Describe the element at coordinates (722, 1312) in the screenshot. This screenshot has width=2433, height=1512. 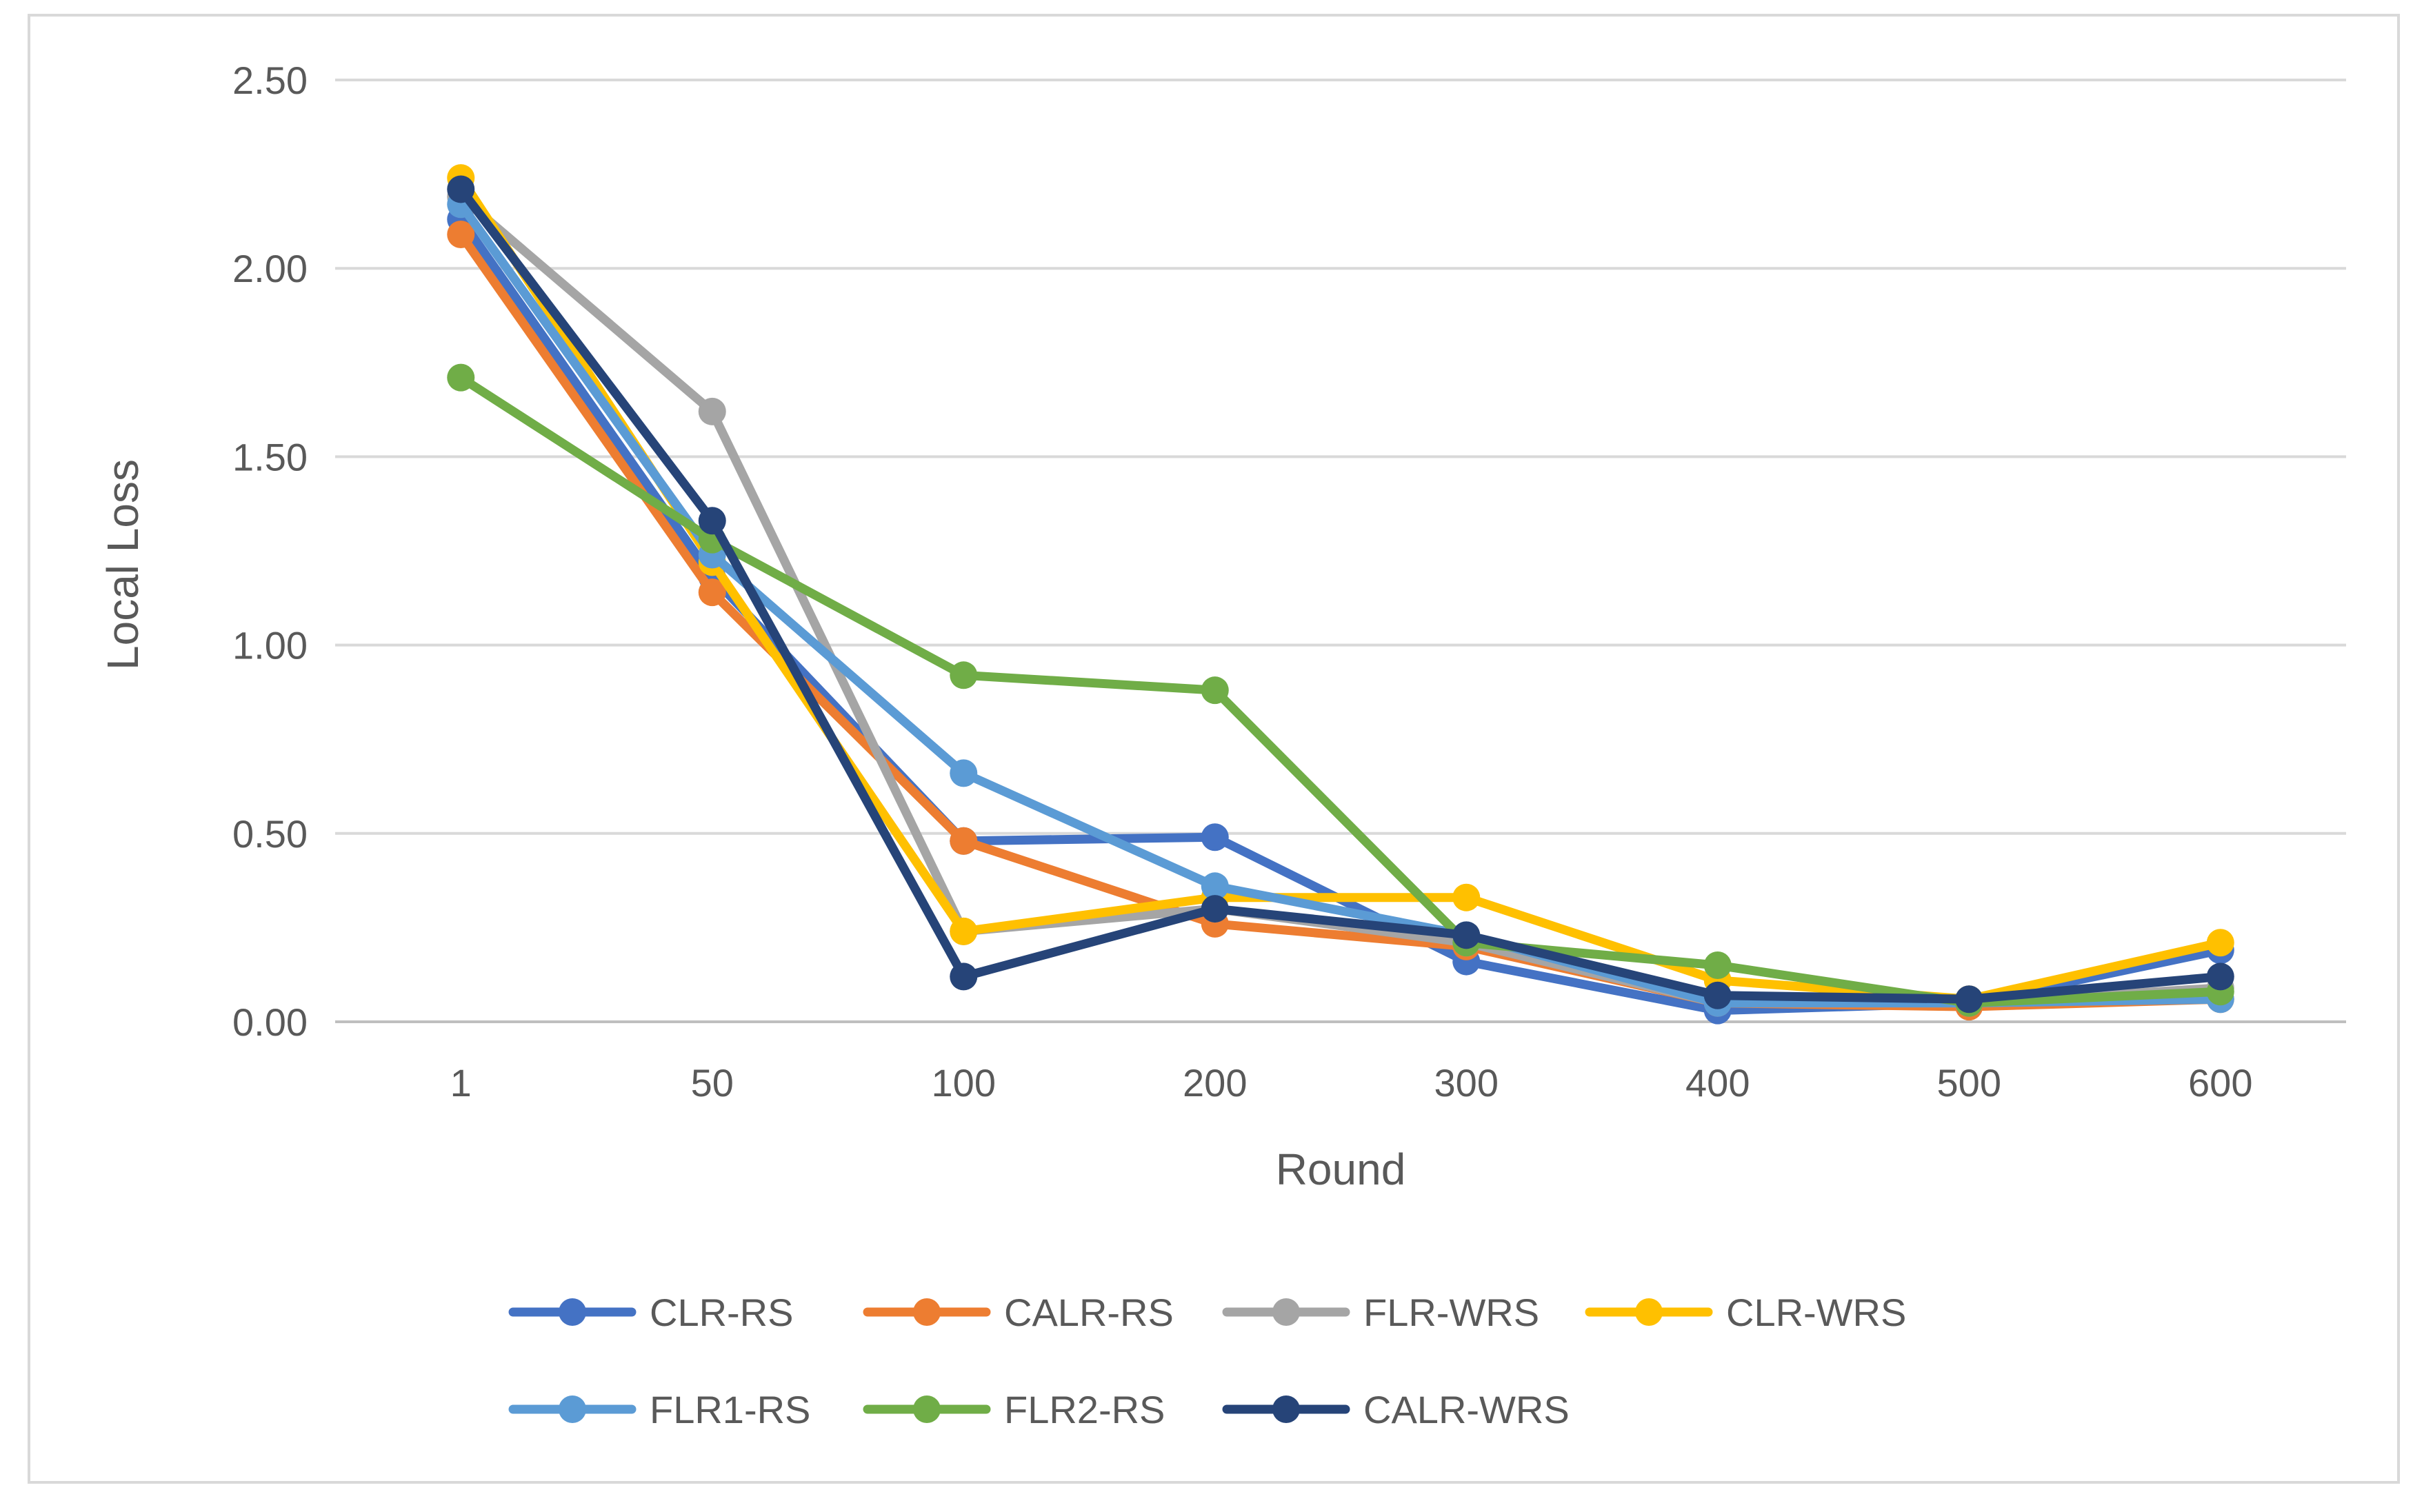
I see `legend-label: CLR-RS` at that location.